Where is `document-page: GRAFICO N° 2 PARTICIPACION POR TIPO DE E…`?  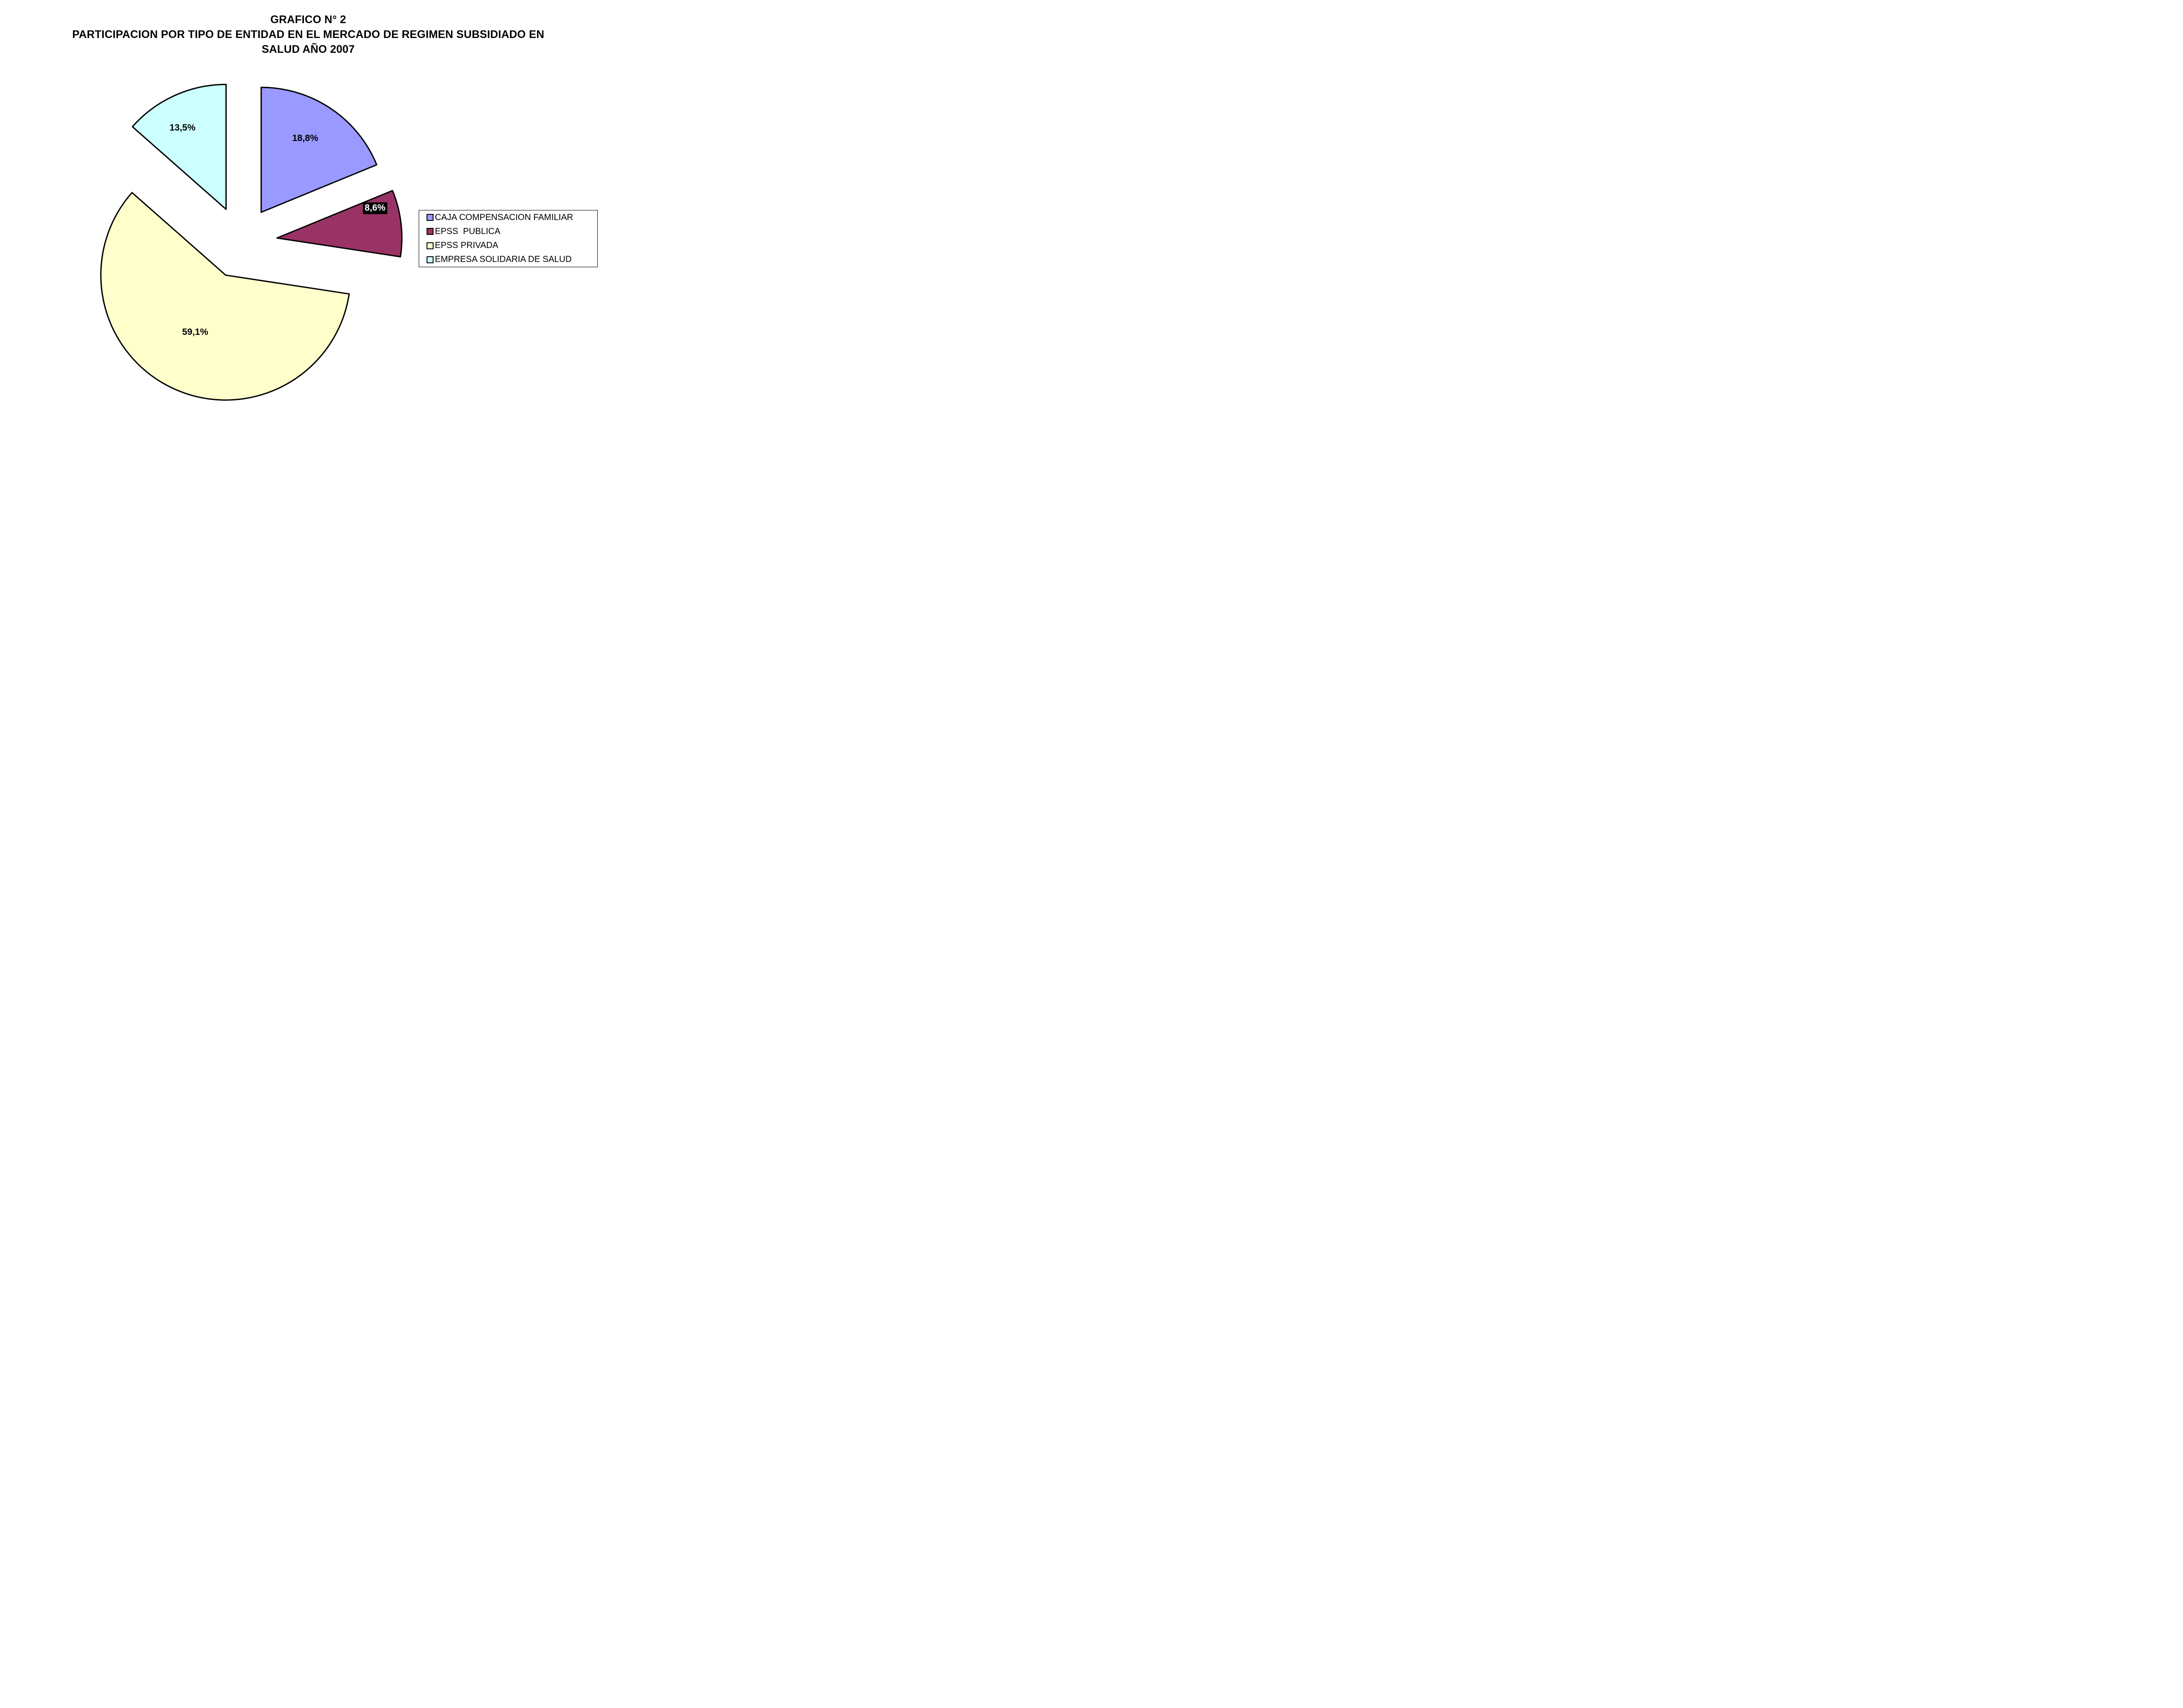 document-page: GRAFICO N° 2 PARTICIPACION POR TIPO DE E… is located at coordinates (308, 213).